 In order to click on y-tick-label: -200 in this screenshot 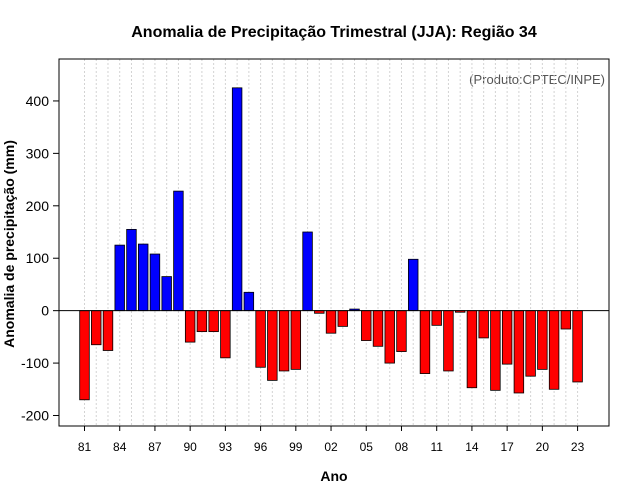, I will do `click(35, 416)`.